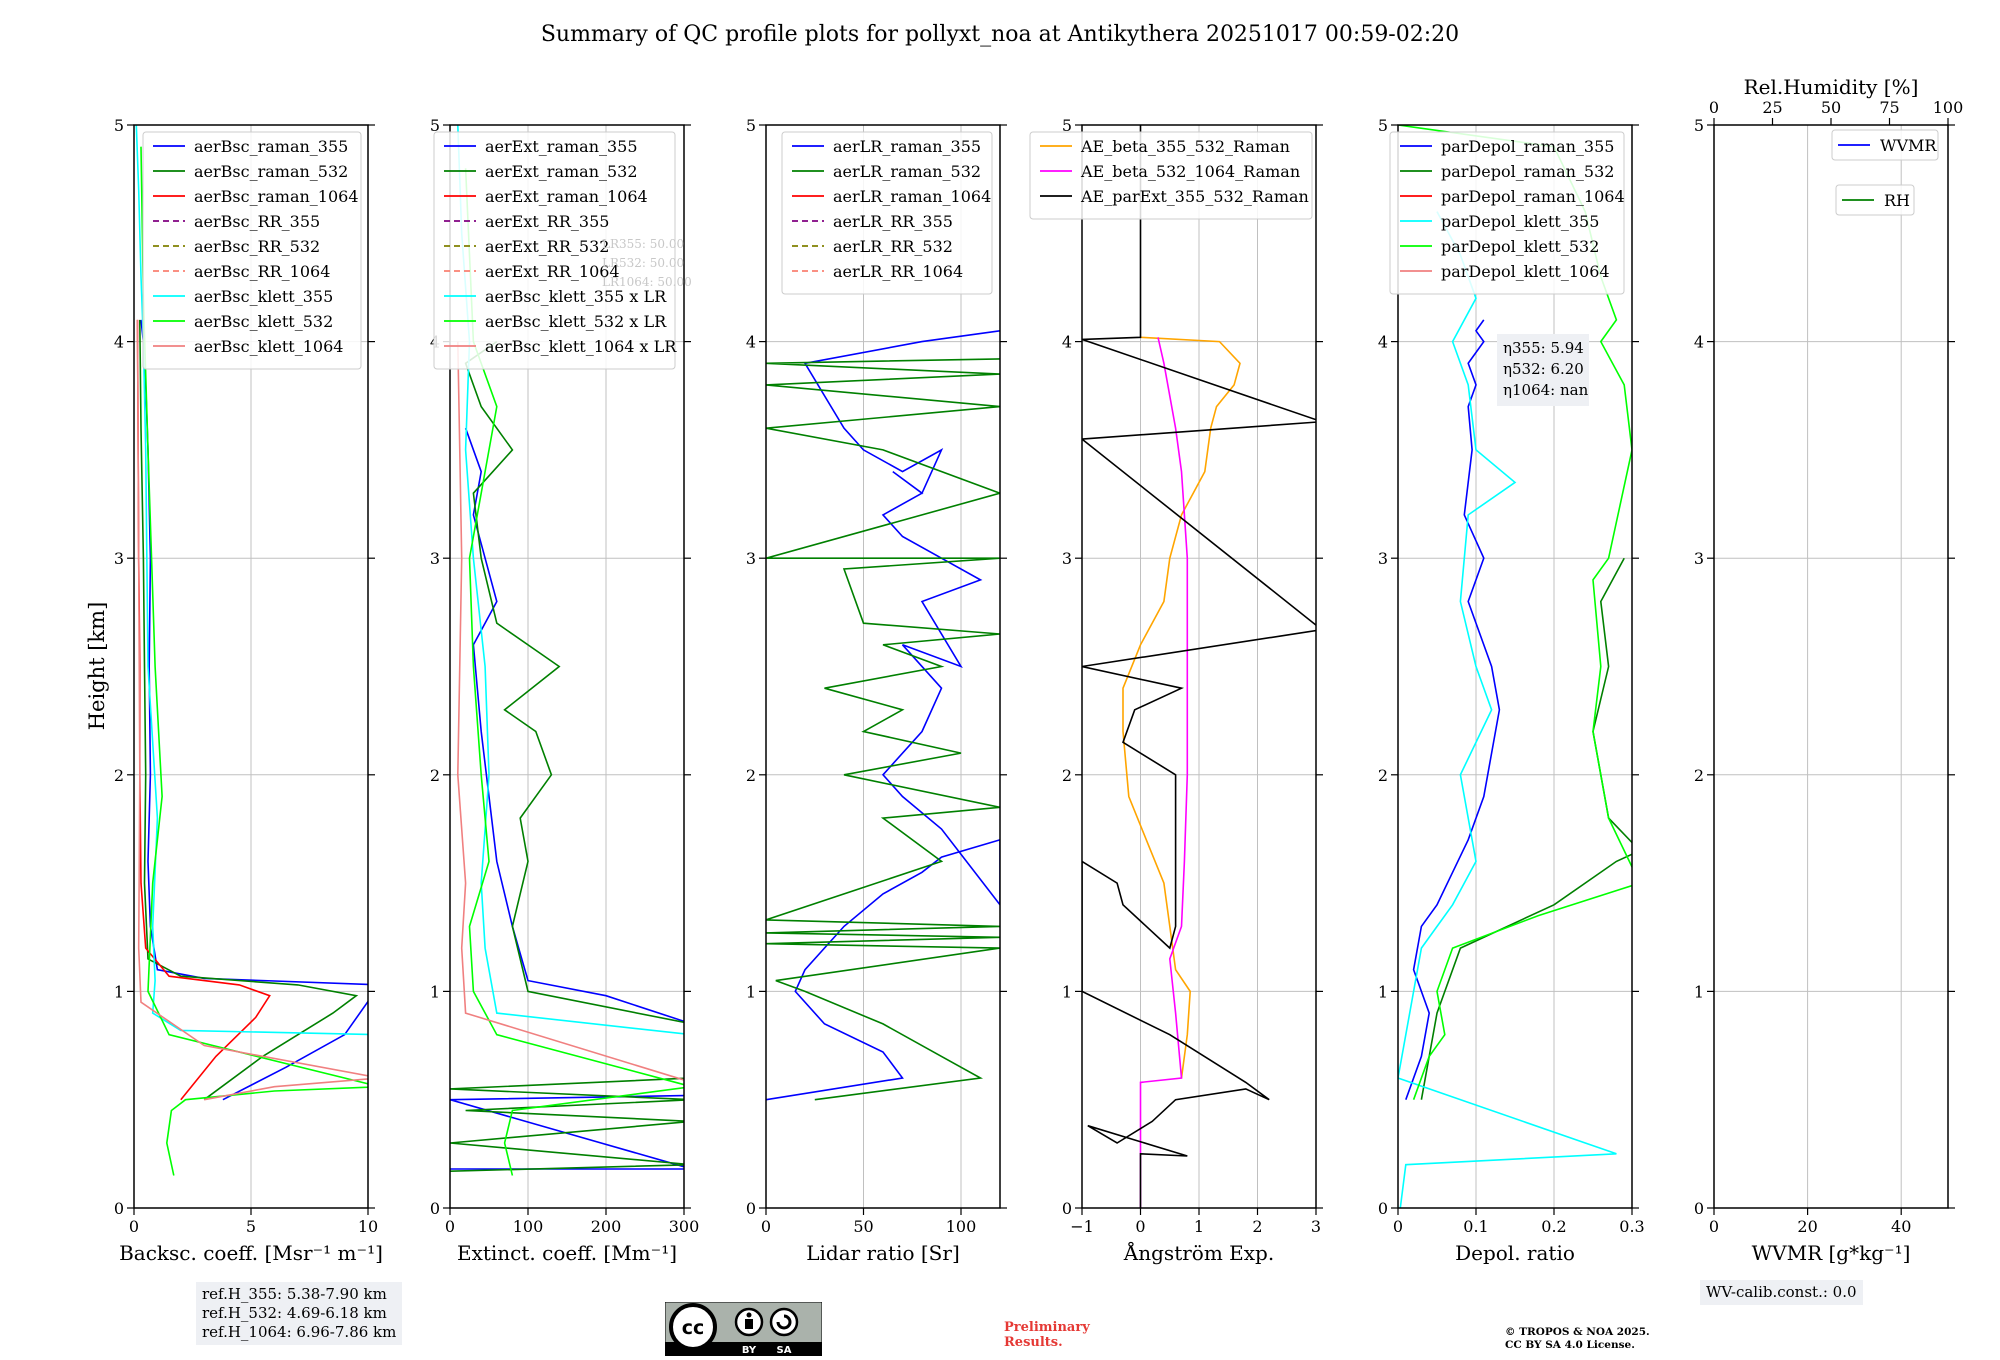 This screenshot has width=2000, height=1360. I want to click on x2-tick-label: 50, so click(1831, 107).